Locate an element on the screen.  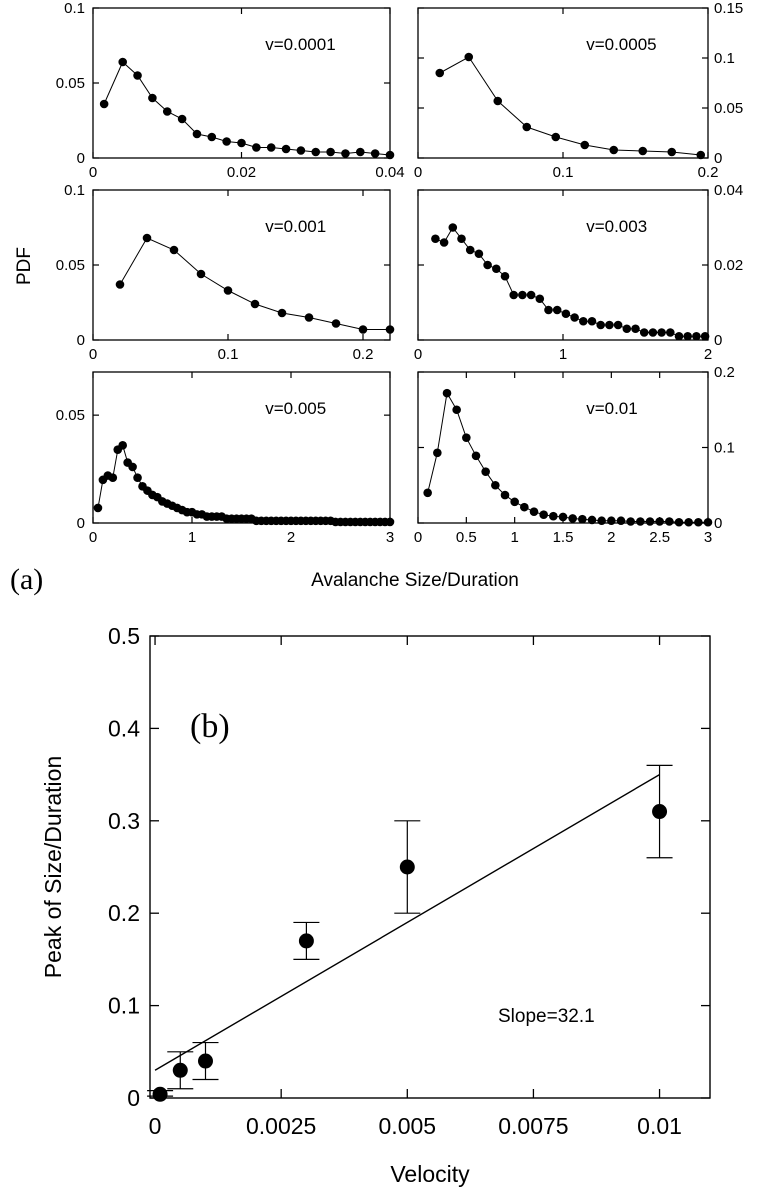
x-tick-label: 0.2 is located at coordinates (708, 172).